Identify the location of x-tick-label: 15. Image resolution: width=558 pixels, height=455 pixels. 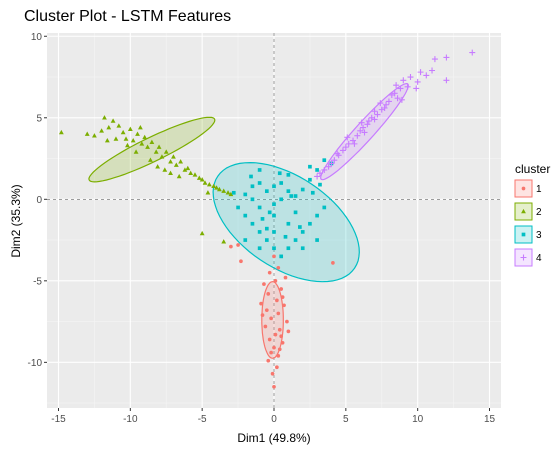
(490, 419).